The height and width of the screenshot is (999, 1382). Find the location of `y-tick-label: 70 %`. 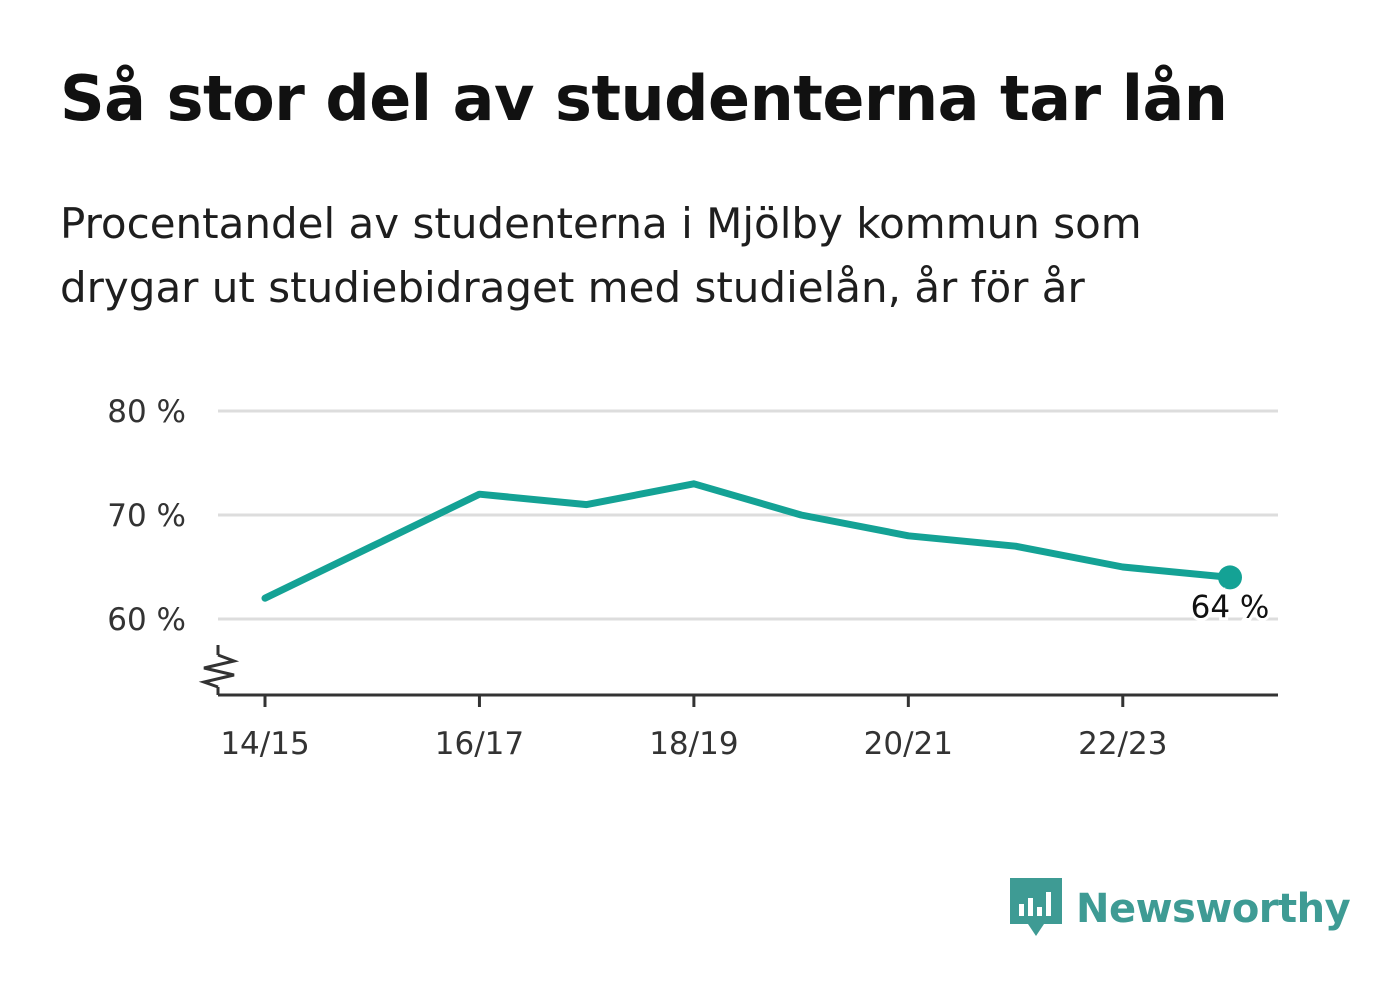

y-tick-label: 70 % is located at coordinates (146, 516).